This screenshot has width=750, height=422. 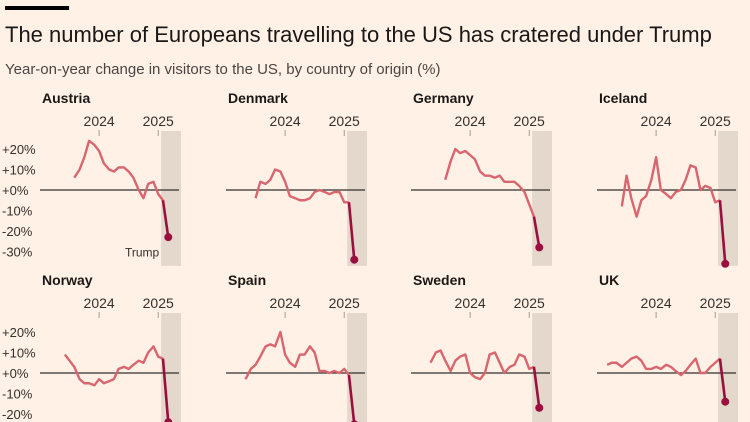 I want to click on brand-bar, so click(x=37, y=8).